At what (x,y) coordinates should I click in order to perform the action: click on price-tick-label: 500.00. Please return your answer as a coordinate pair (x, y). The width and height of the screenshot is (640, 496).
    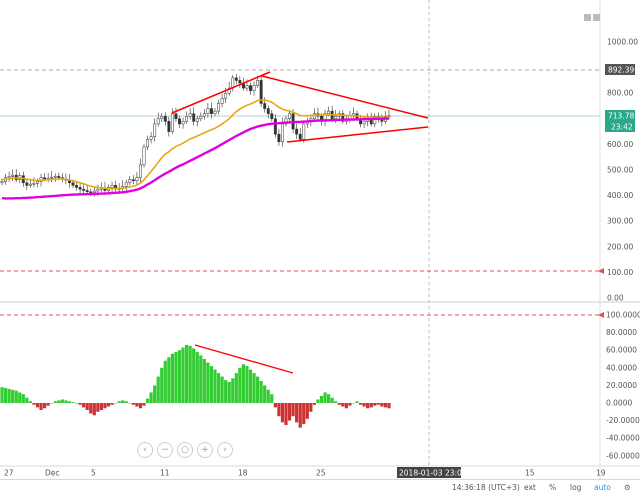
    Looking at the image, I should click on (620, 170).